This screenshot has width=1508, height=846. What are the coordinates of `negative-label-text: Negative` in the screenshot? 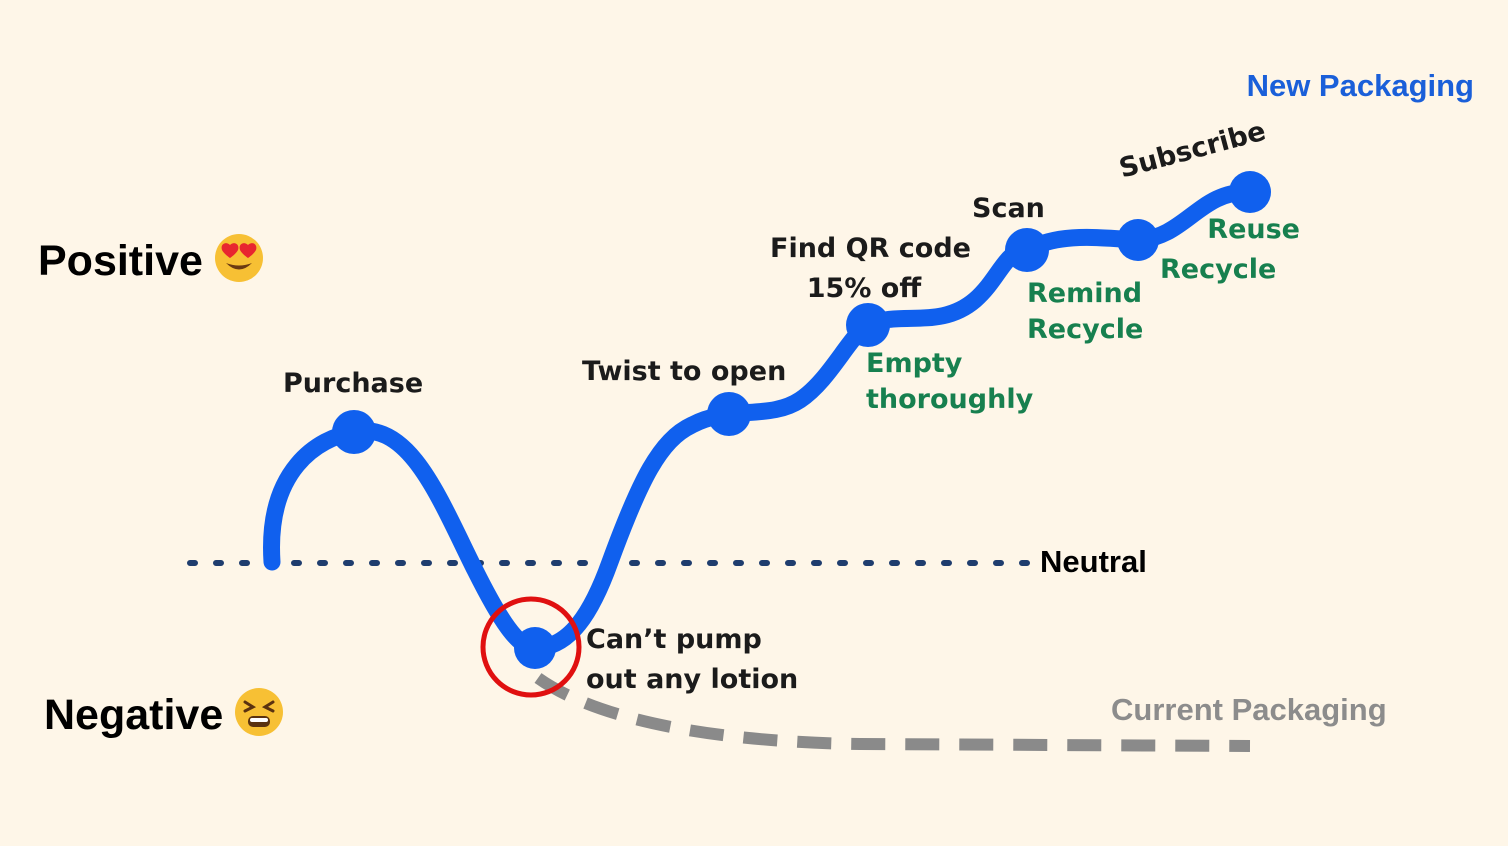 It's located at (134, 714).